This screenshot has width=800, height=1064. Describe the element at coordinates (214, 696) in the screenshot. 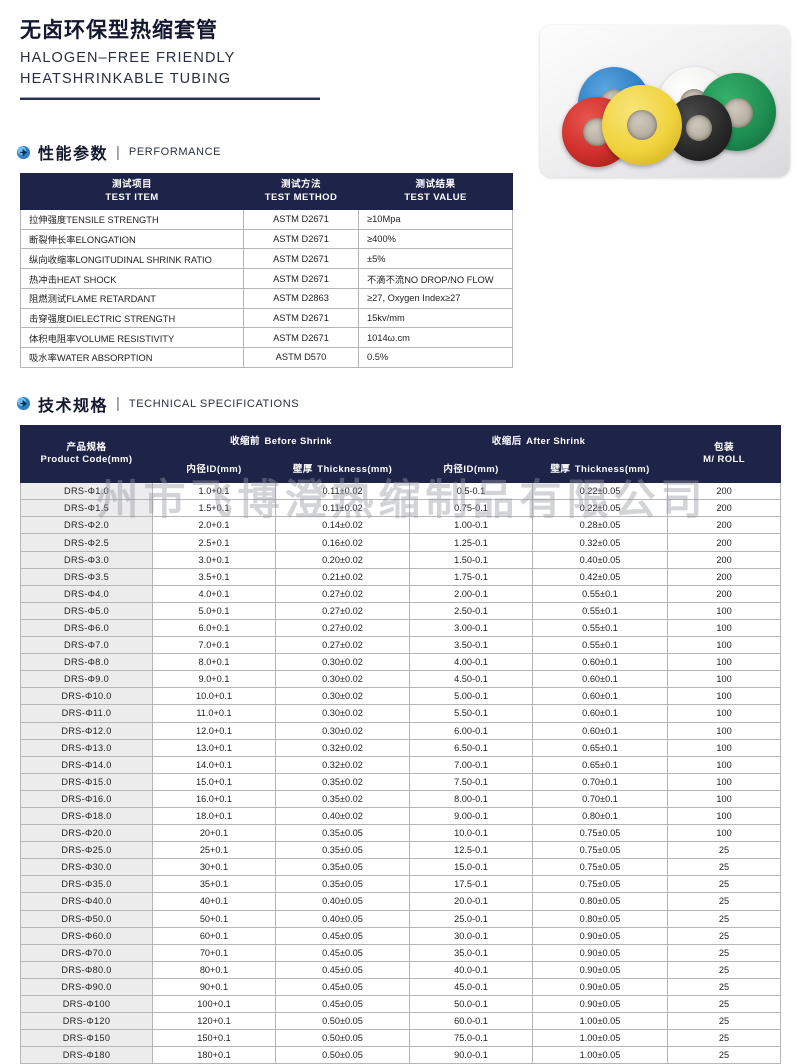

I see `spec-cell-before-id: 10.0+0.1` at that location.